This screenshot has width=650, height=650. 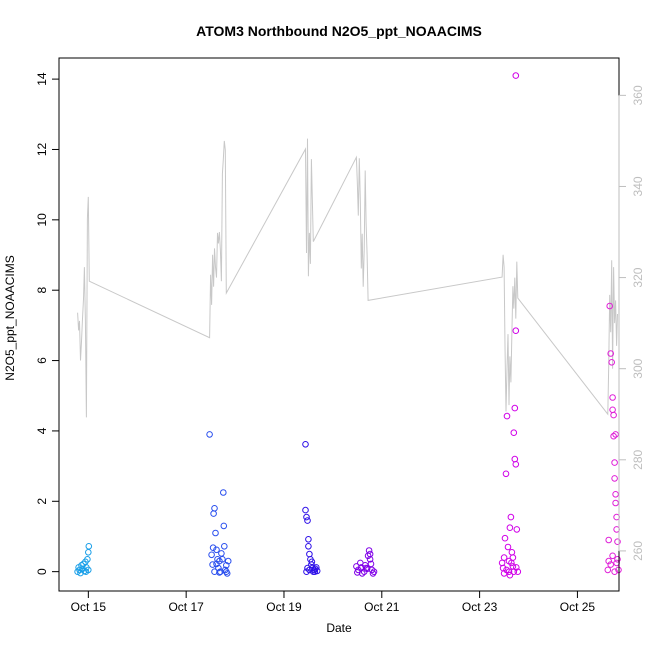 I want to click on y2-tick-label: 320, so click(x=638, y=277).